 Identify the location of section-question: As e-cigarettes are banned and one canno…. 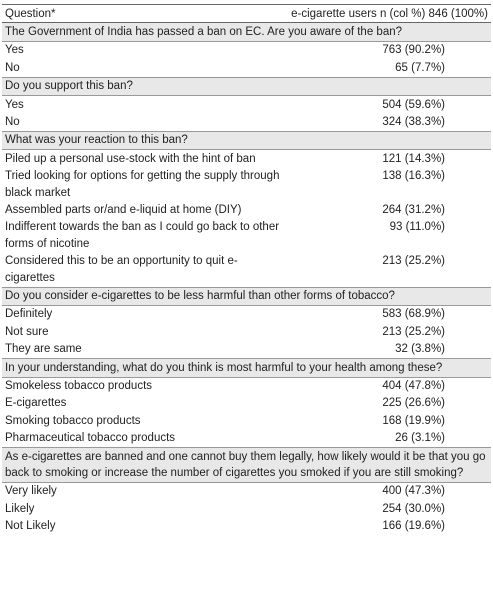
(246, 465).